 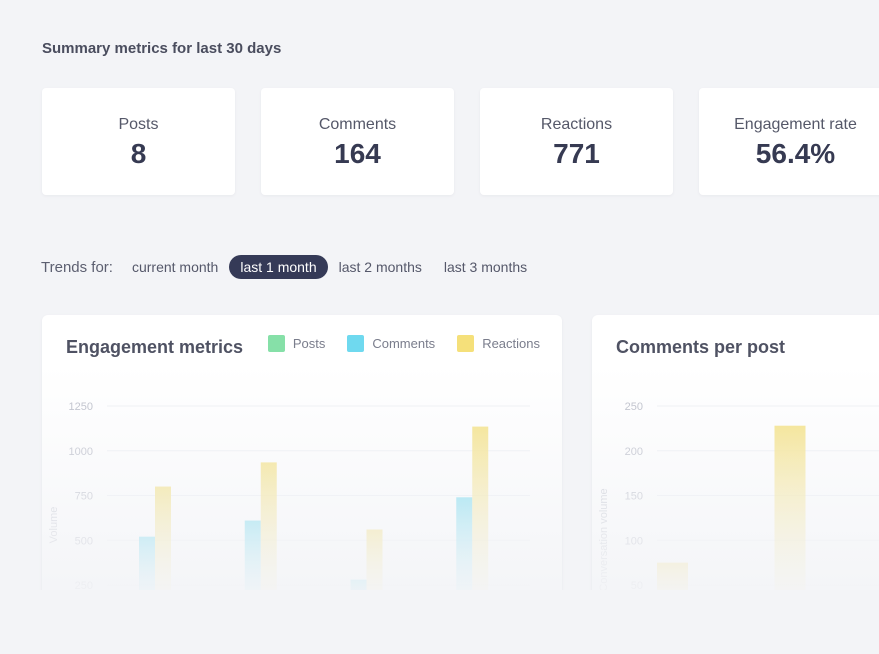 I want to click on summary-title: Summary metrics for last 30 days, so click(x=162, y=48).